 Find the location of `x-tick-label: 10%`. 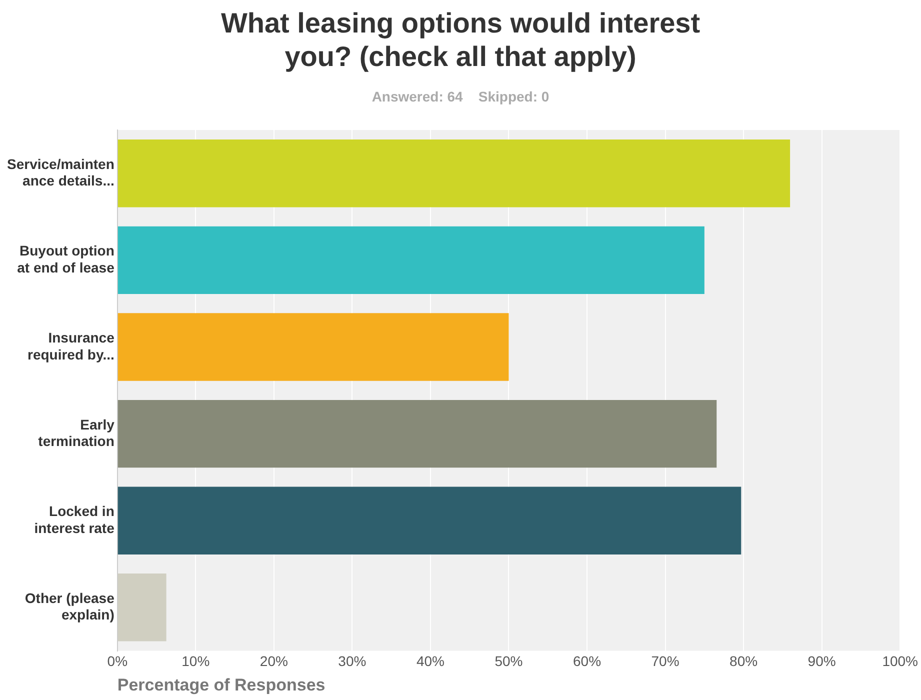

x-tick-label: 10% is located at coordinates (196, 661).